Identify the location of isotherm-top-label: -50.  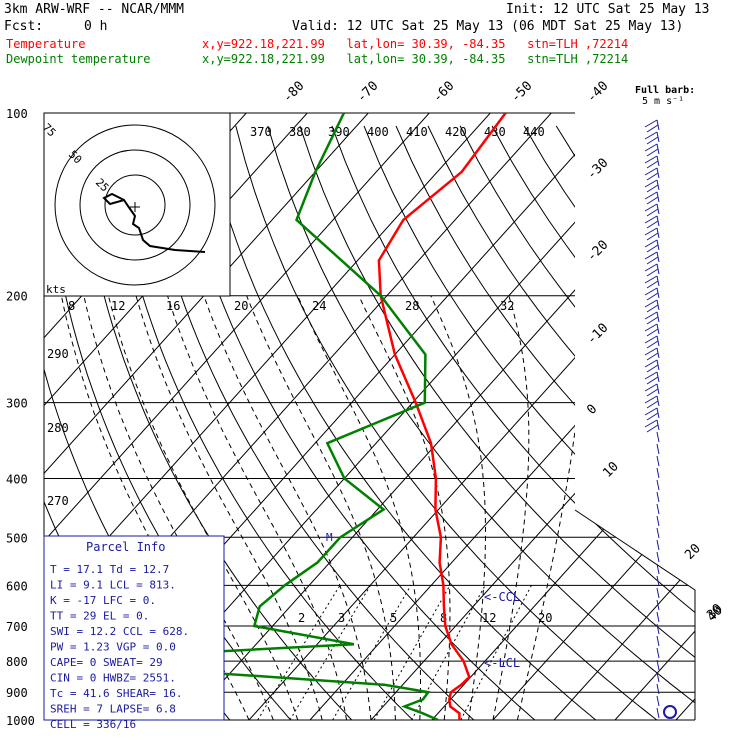
(521, 92).